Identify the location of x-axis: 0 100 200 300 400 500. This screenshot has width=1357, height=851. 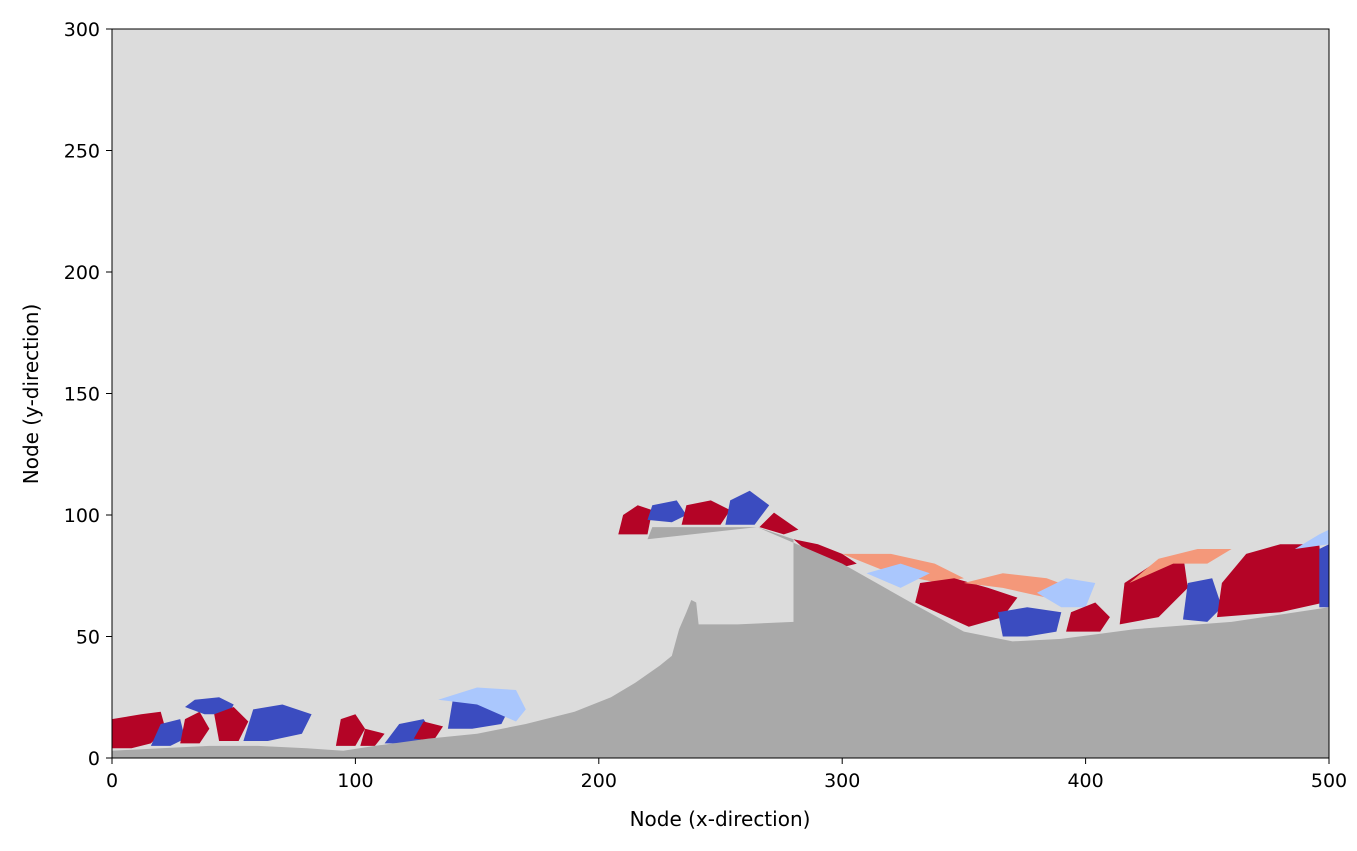
(726, 775).